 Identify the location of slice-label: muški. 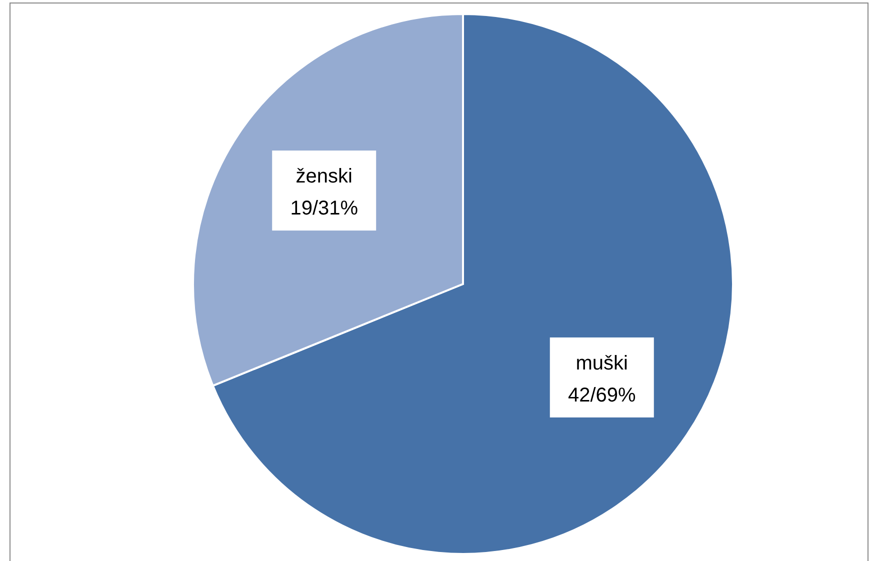
(602, 363).